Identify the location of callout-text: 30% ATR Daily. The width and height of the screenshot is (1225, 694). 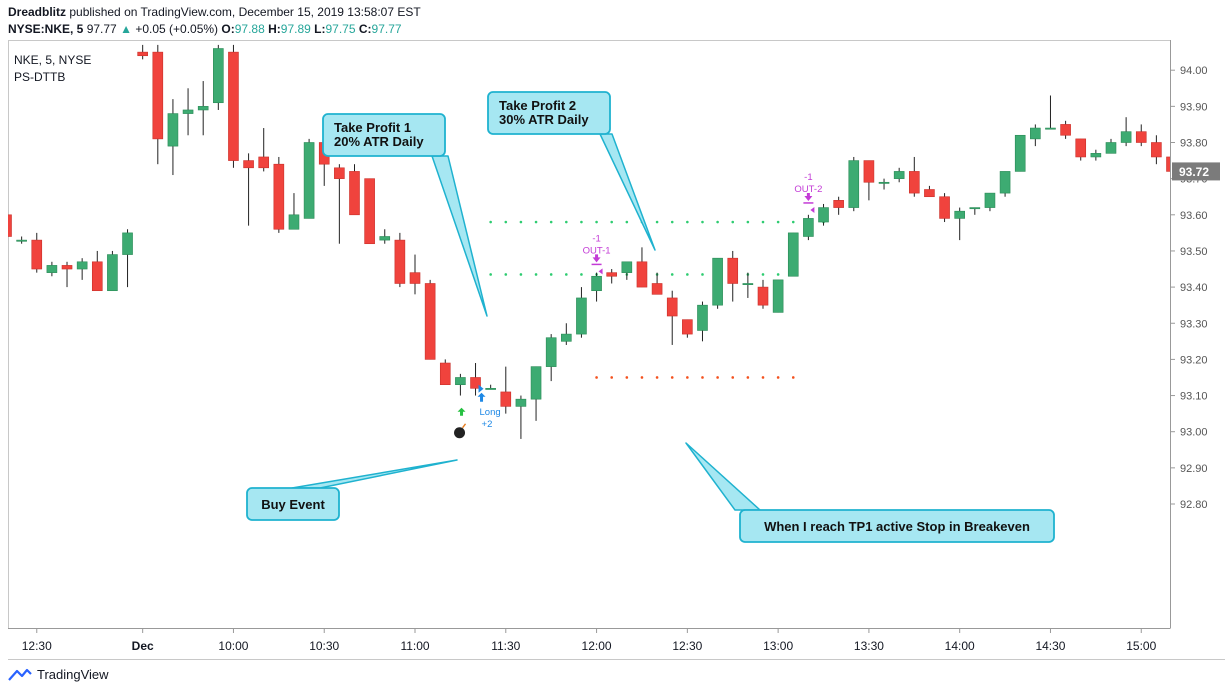
(544, 119).